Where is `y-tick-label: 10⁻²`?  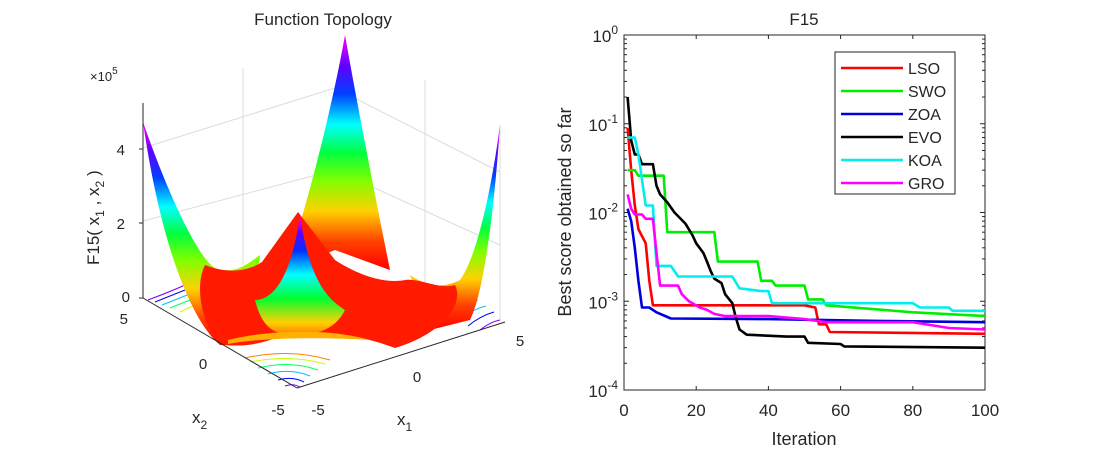
y-tick-label: 10⁻² is located at coordinates (603, 212).